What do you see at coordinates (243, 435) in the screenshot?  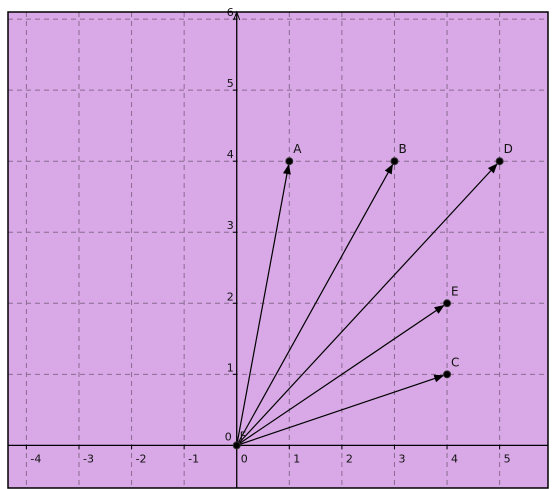 I see `origin-label: F` at bounding box center [243, 435].